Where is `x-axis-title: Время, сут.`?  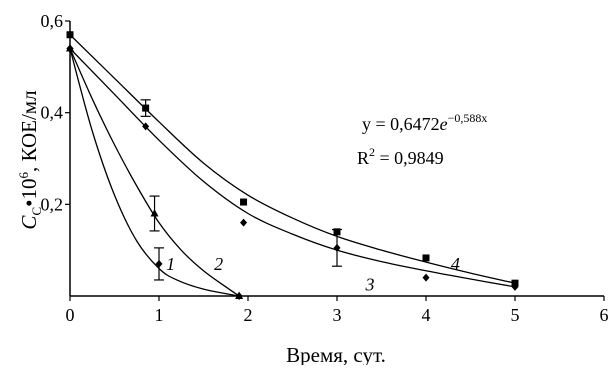
x-axis-title: Время, сут. is located at coordinates (336, 354).